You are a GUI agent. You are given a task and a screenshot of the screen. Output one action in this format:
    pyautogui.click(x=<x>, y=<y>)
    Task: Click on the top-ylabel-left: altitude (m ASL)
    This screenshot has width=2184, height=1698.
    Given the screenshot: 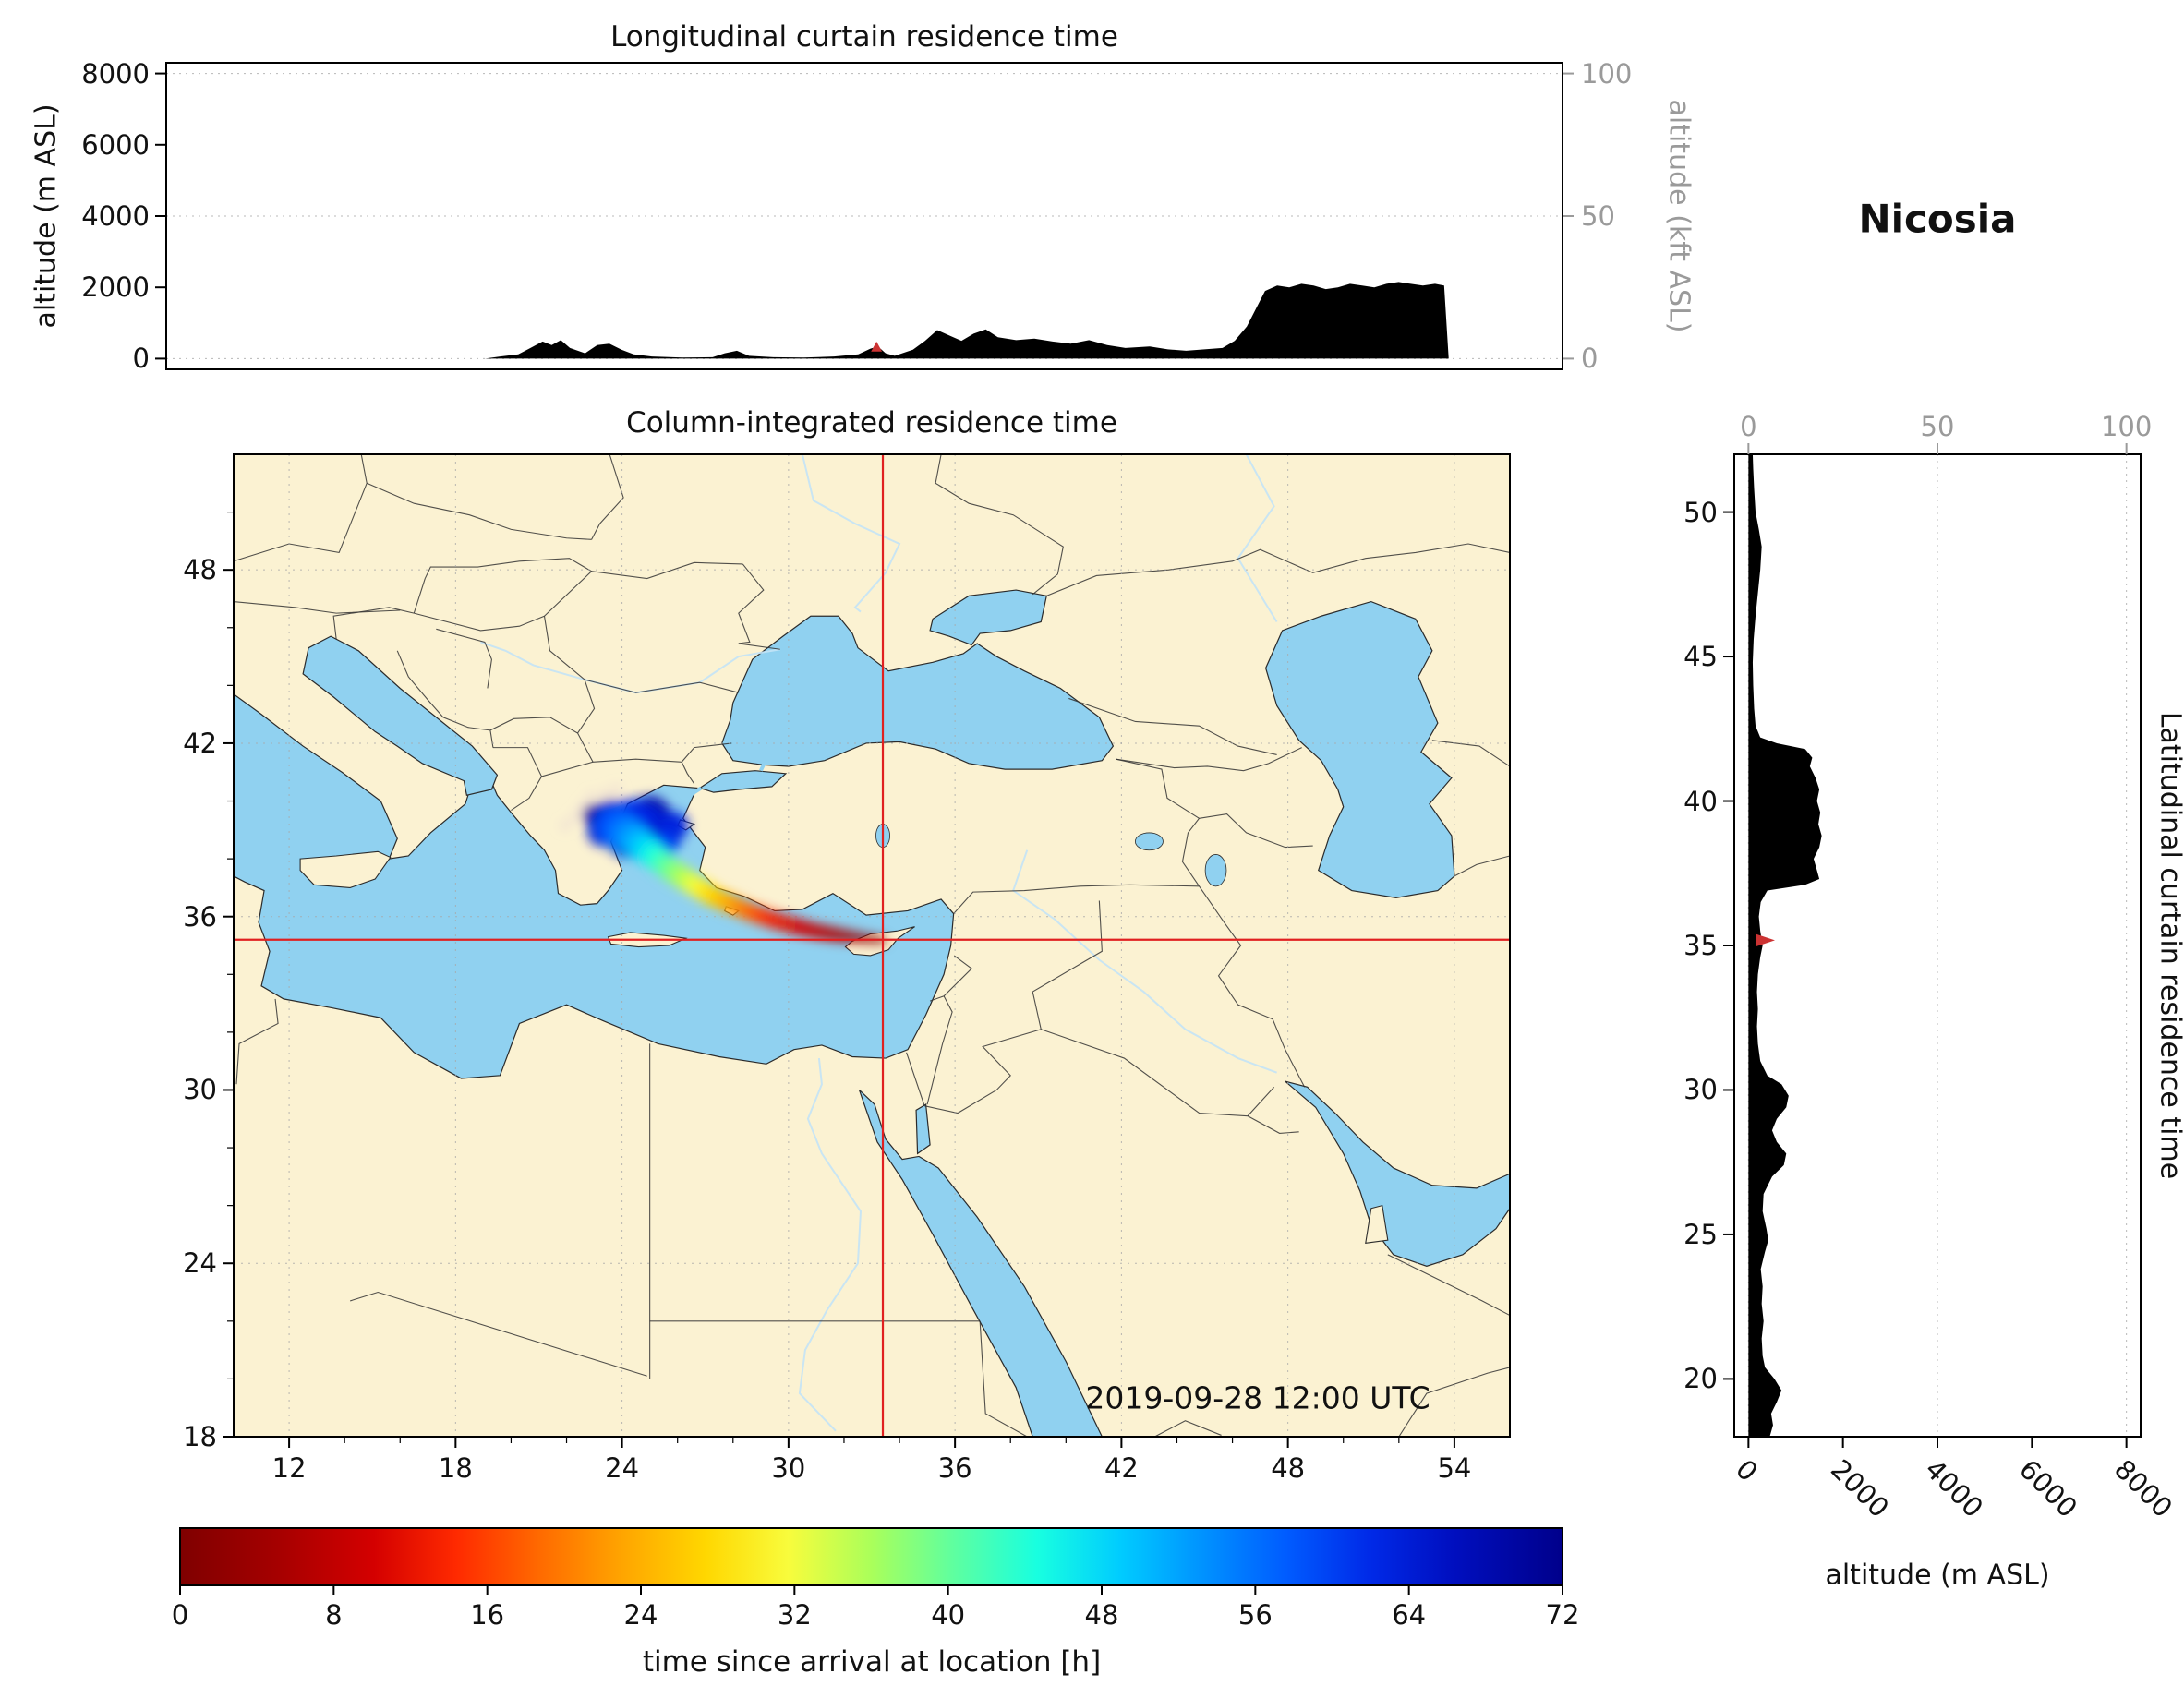 What is the action you would take?
    pyautogui.click(x=46, y=216)
    